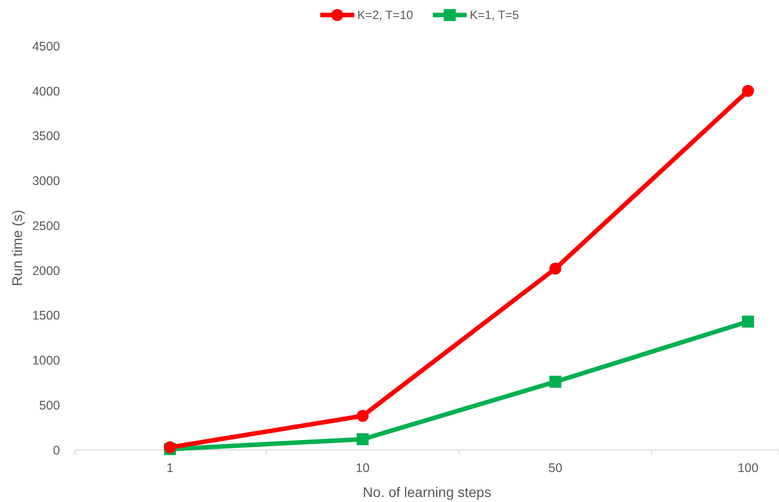 This screenshot has height=502, width=779. I want to click on y-tick-label: 4000, so click(46, 91).